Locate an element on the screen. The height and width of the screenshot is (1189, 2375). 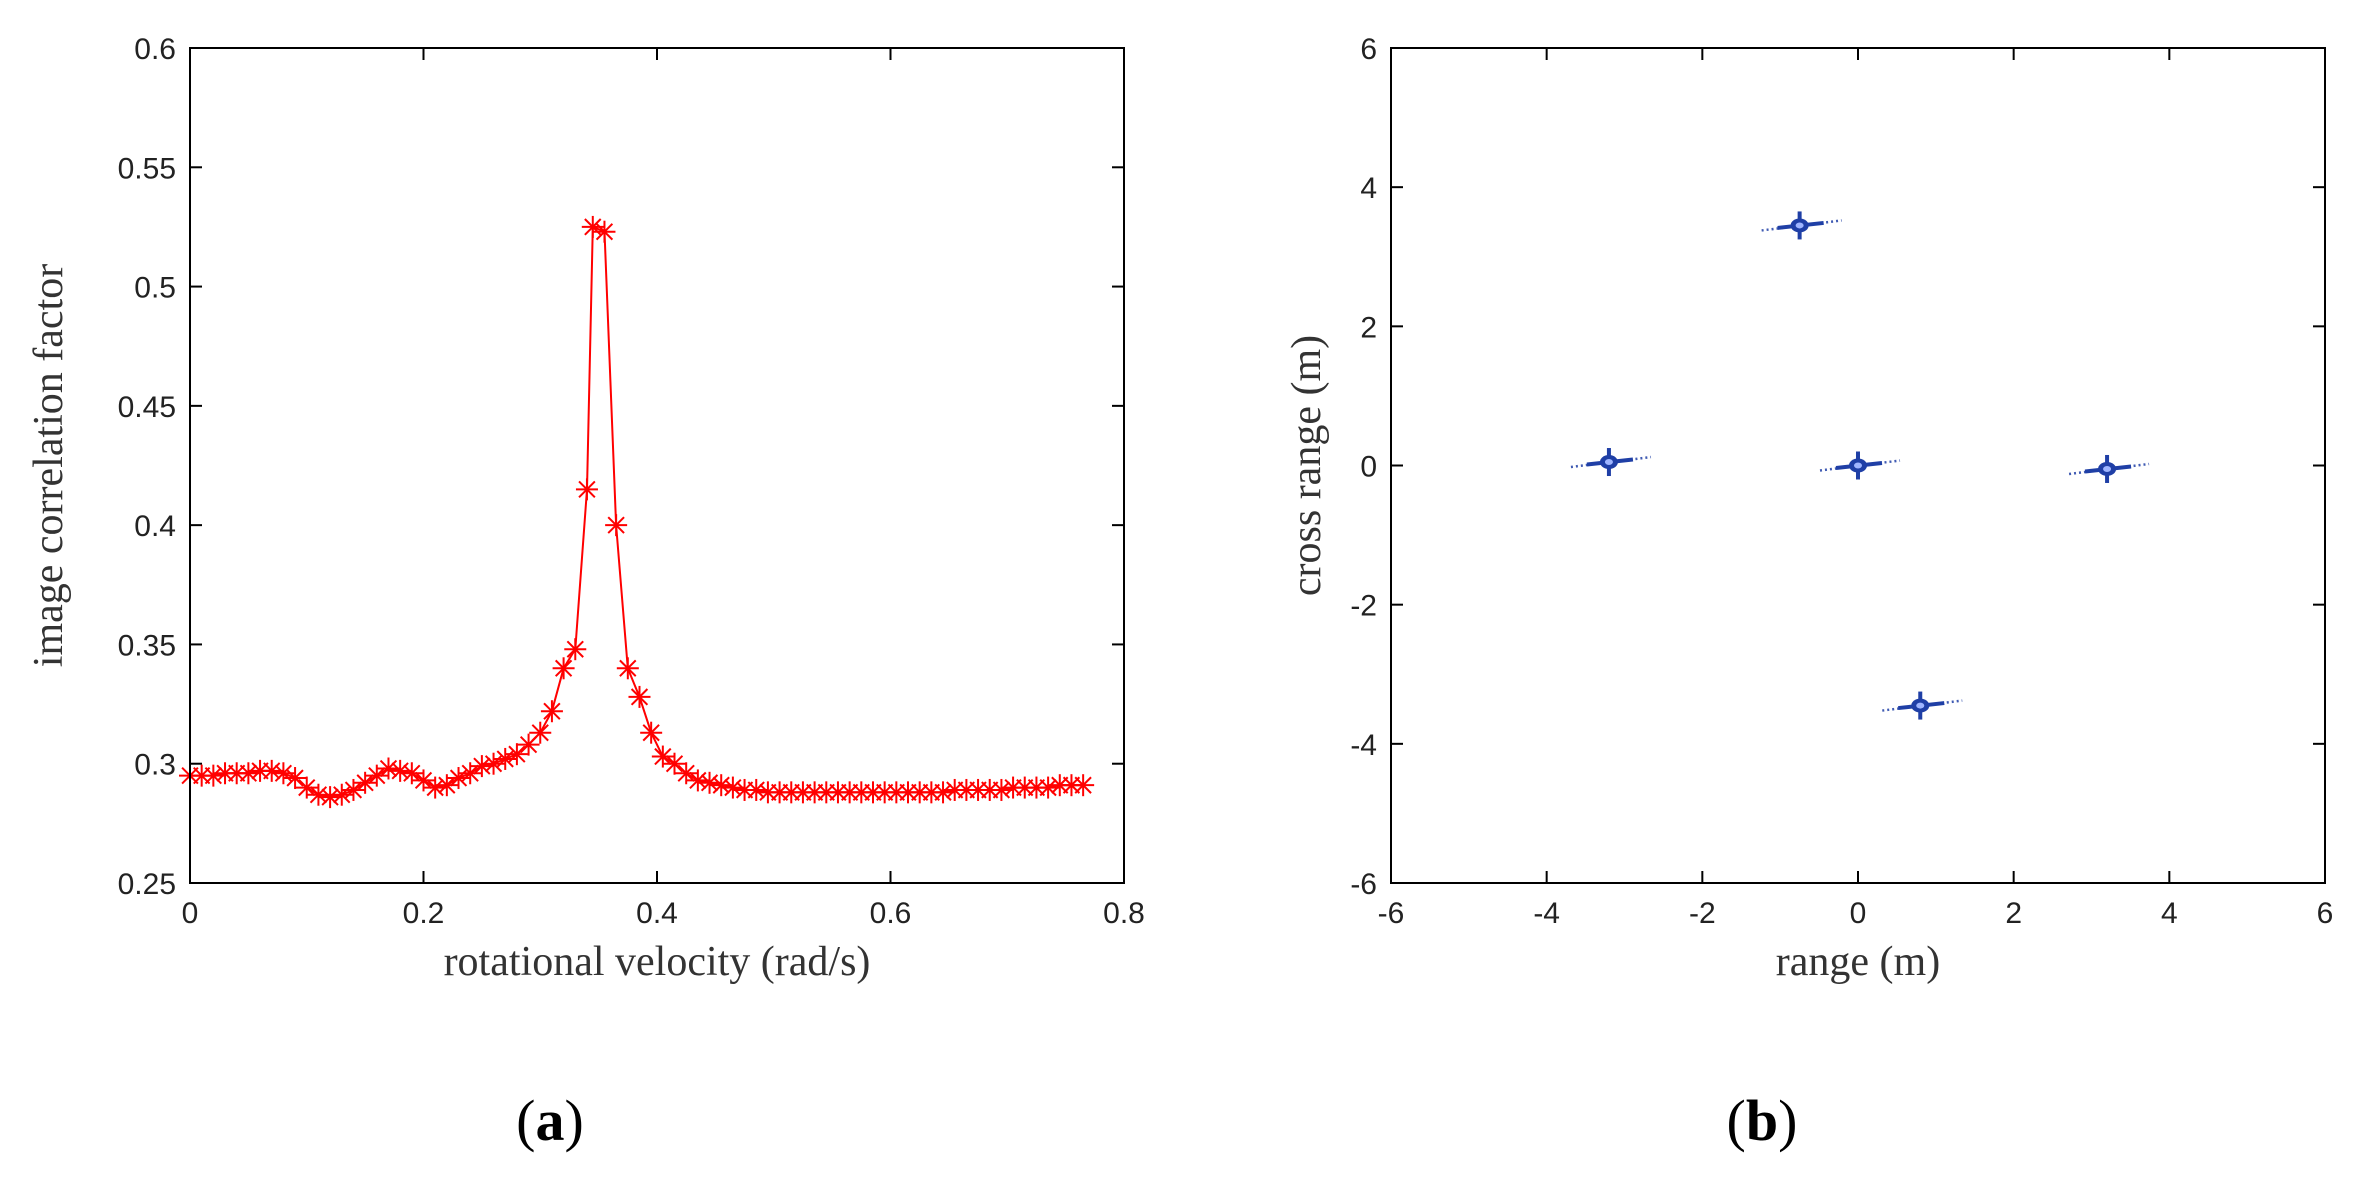
panel-a-x-tick-label: 0.4 is located at coordinates (657, 913).